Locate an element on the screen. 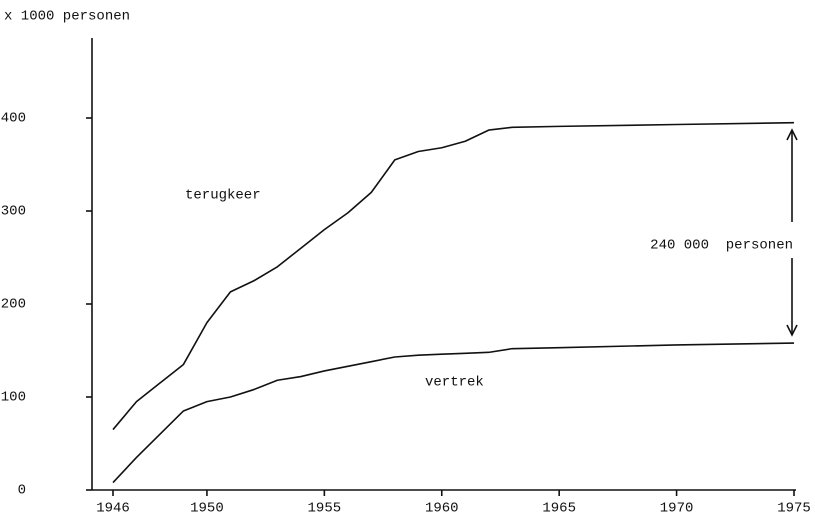 The height and width of the screenshot is (522, 815). y-tick-label: 0 is located at coordinates (22, 491).